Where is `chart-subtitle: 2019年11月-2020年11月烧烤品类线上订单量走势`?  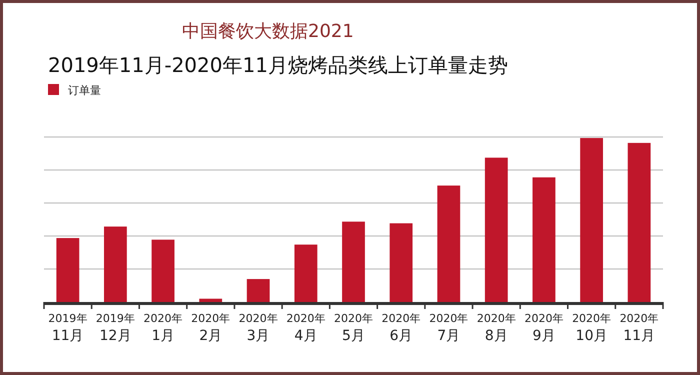
chart-subtitle: 2019年11月-2020年11月烧烤品类线上订单量走势 is located at coordinates (278, 65).